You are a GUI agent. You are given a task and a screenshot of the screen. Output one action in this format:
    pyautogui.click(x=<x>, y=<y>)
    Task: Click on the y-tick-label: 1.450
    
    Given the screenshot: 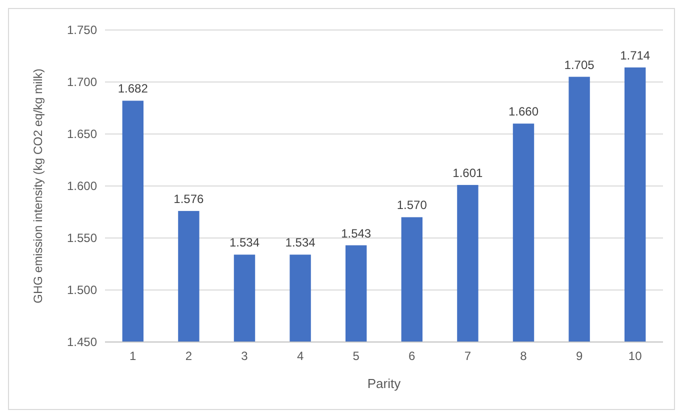 What is the action you would take?
    pyautogui.click(x=82, y=342)
    